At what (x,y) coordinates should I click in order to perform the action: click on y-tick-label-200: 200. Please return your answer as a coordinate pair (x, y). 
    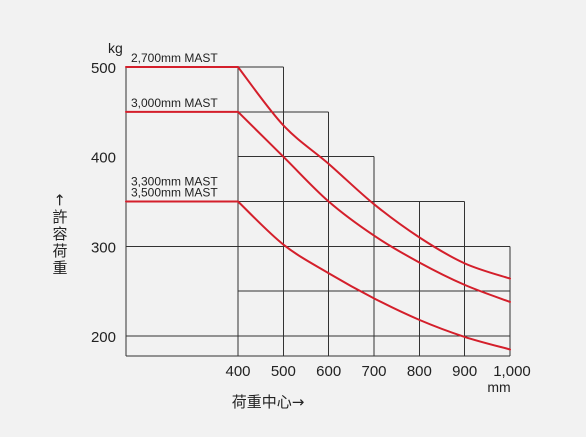
    Looking at the image, I should click on (103, 337).